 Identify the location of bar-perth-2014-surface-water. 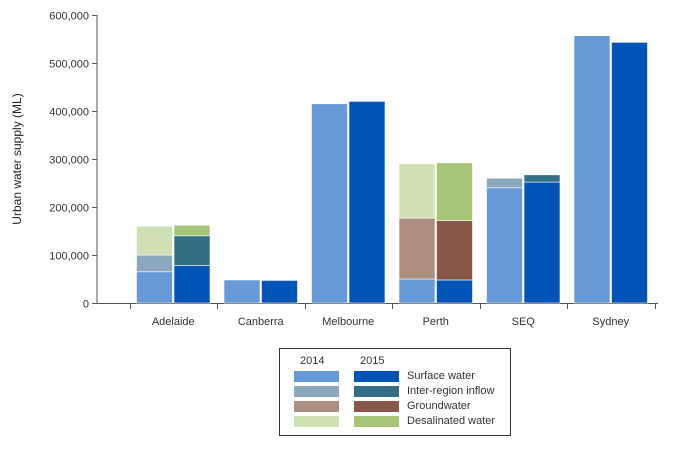
(417, 291).